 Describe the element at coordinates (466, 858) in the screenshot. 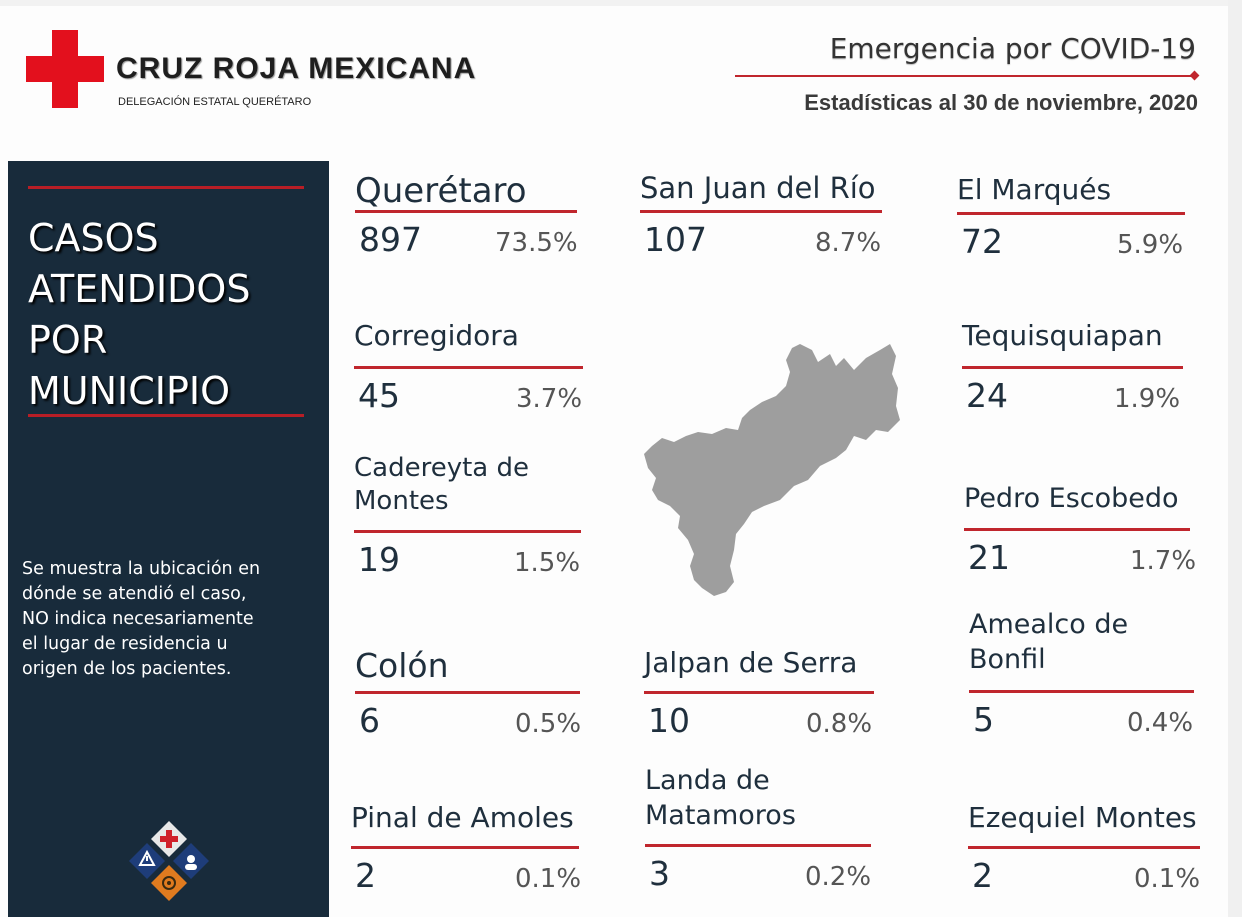

I see `municipio-card: Pinal de Amoles 2 0.1%` at that location.